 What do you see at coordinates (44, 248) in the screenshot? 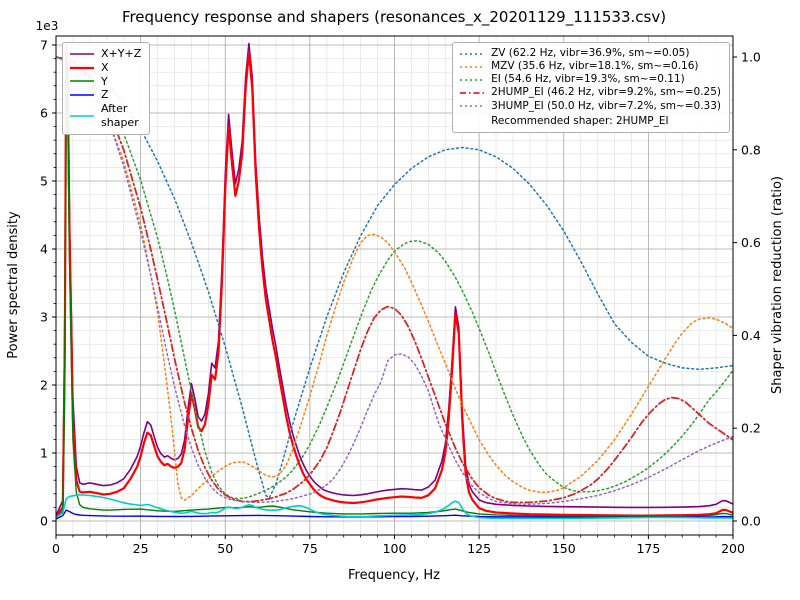
I see `y-left-tick-label: 4` at bounding box center [44, 248].